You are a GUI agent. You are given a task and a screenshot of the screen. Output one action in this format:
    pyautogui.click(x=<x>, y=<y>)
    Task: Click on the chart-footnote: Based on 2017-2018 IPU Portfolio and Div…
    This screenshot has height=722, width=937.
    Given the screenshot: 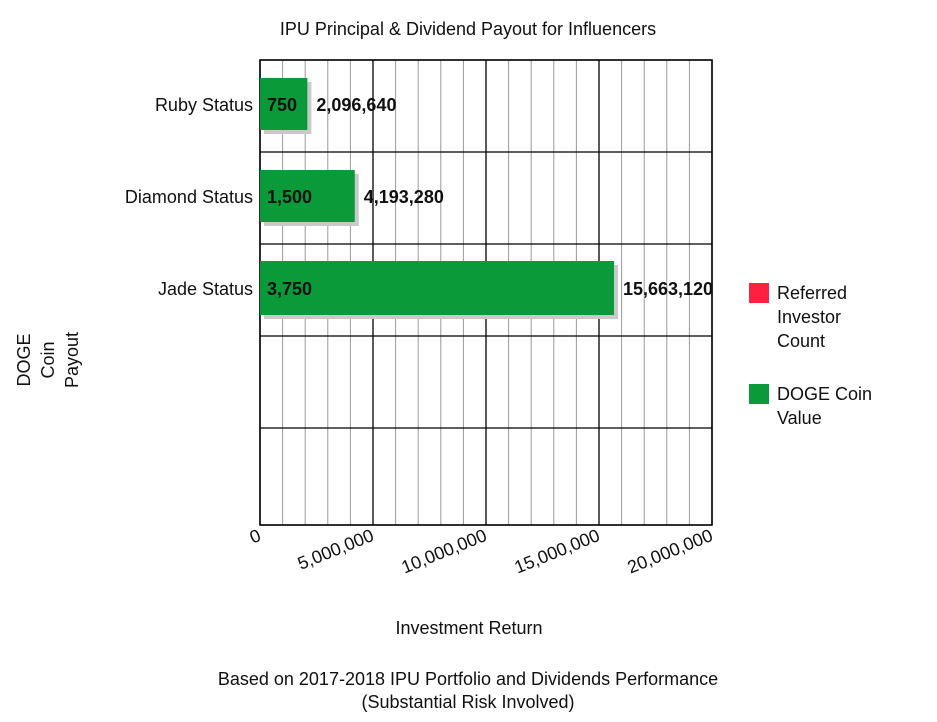 What is the action you would take?
    pyautogui.click(x=468, y=679)
    